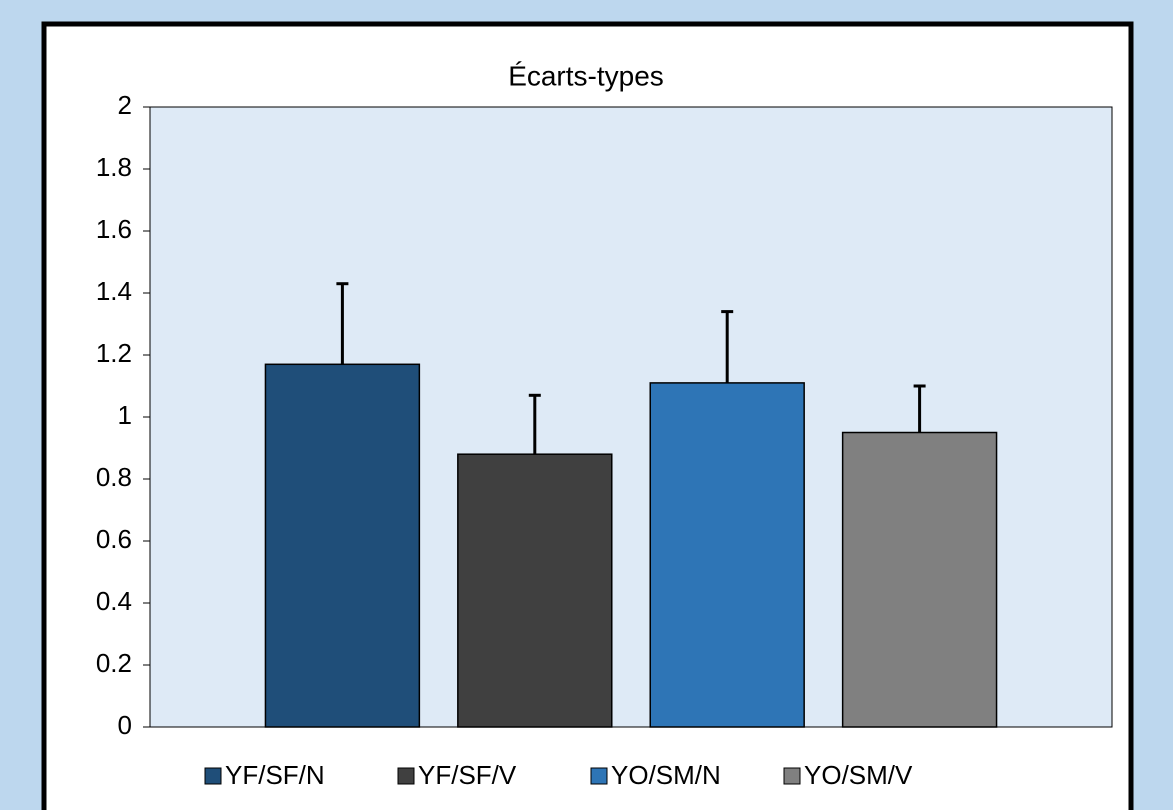 This screenshot has width=1173, height=810. I want to click on y-tick-label: 1, so click(125, 415).